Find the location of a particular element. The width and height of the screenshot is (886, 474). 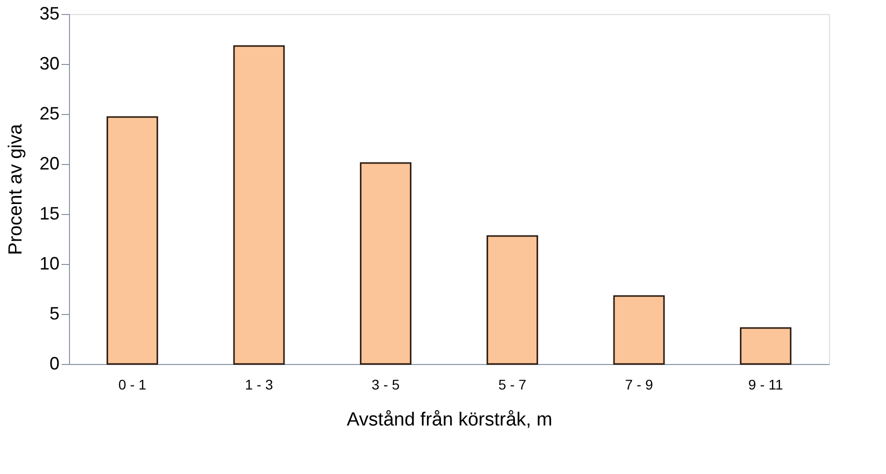

x-tick-label: 9 - 11 is located at coordinates (766, 384).